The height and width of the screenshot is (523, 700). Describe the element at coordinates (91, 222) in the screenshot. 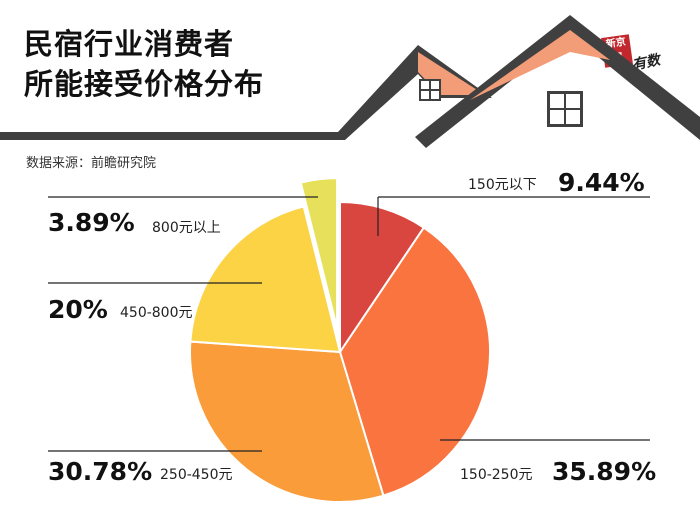

I see `label-pct-800-above: 3.89%` at that location.